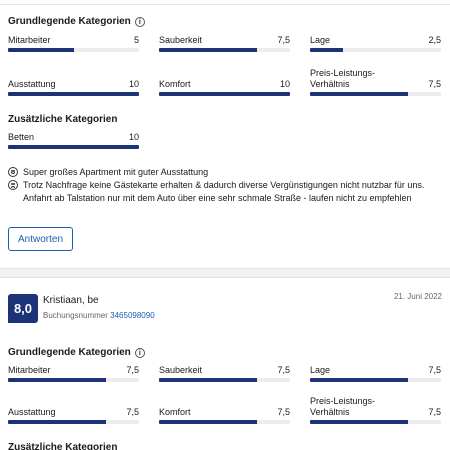 This screenshot has height=450, width=450. Describe the element at coordinates (13, 185) in the screenshot. I see `sad-face-icon` at that location.